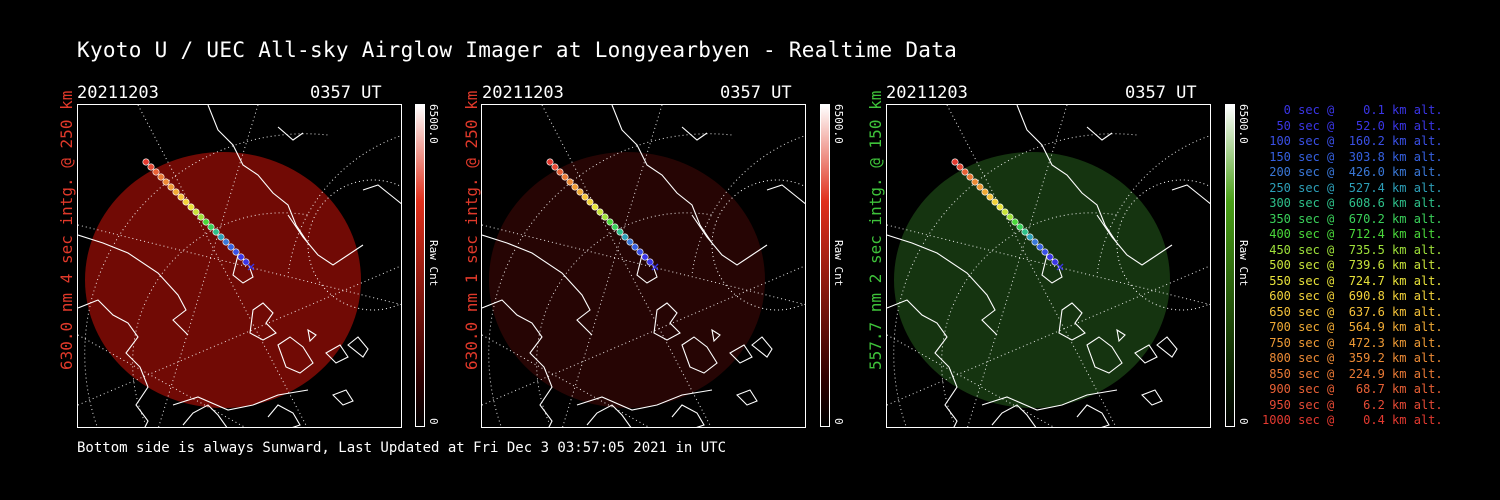 This screenshot has width=1500, height=500. I want to click on panel-1-side-label: 630.0 nm 4 sec intg. @ 250 km, so click(66, 230).